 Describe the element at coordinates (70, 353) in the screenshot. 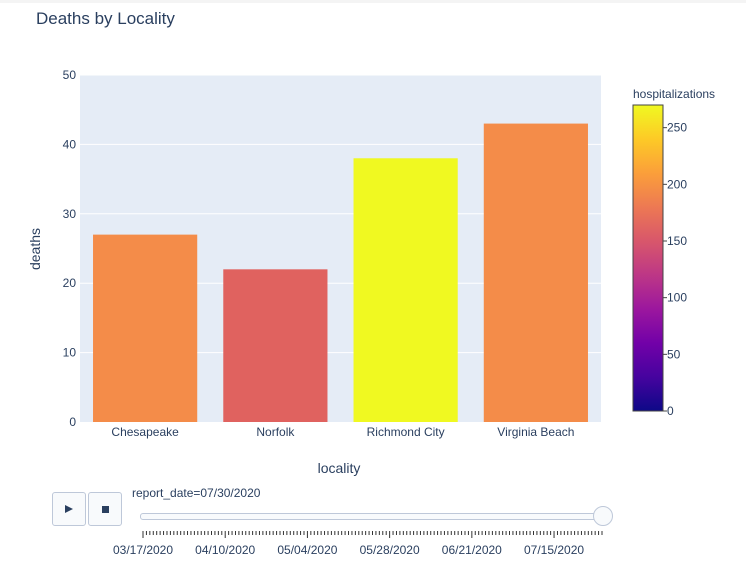

I see `y-tick-label: 10` at that location.